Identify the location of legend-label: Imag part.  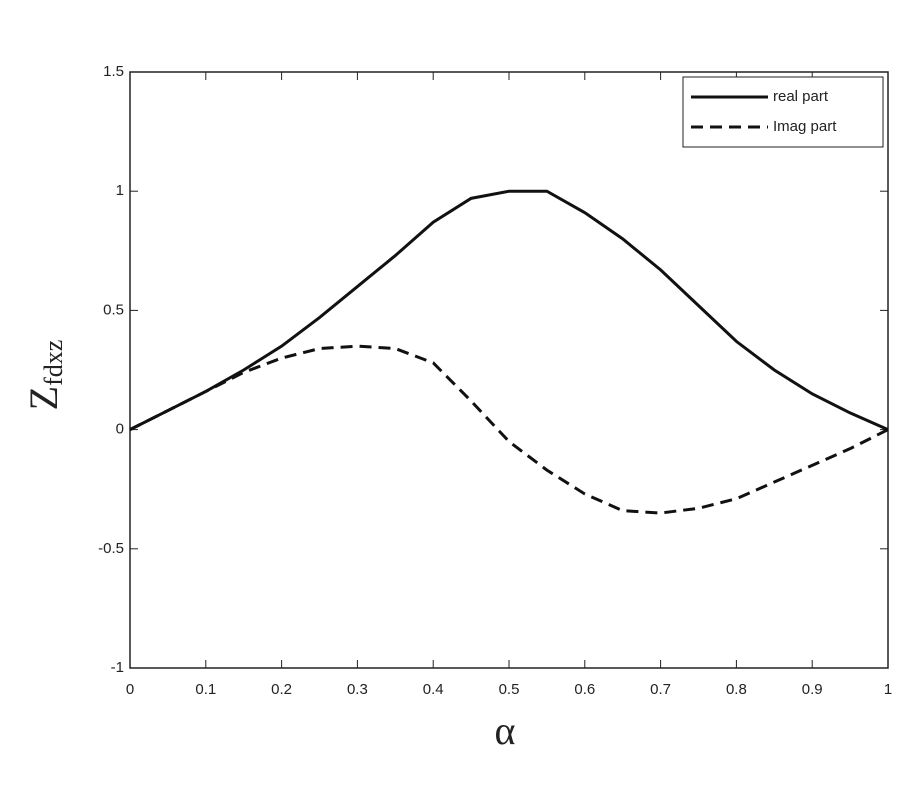
(805, 126).